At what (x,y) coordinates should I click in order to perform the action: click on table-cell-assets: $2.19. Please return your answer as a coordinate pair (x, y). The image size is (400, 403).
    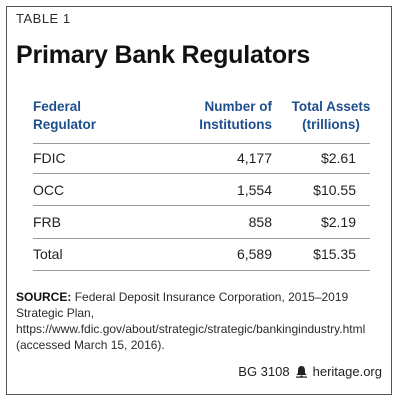
    Looking at the image, I should click on (338, 222).